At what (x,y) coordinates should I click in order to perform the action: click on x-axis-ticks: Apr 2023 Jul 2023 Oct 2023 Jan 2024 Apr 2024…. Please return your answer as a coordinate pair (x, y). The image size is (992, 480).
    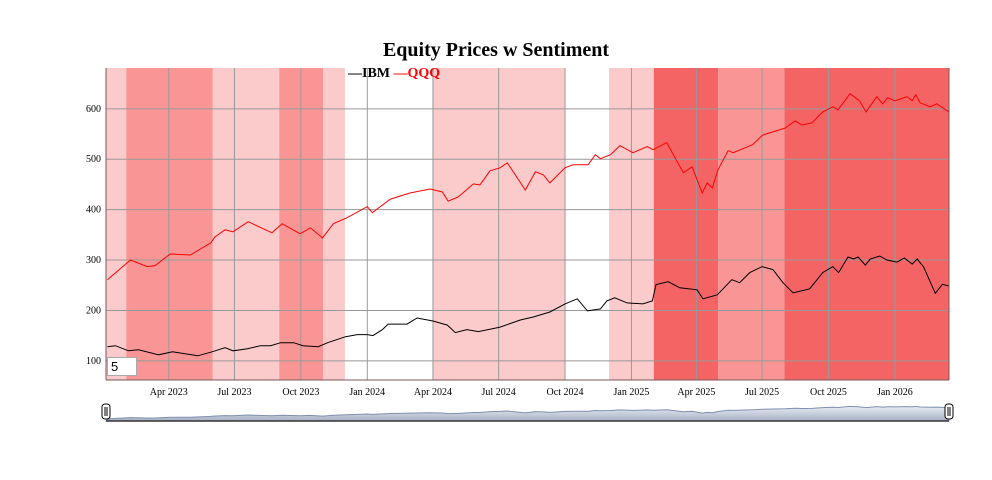
    Looking at the image, I should click on (531, 392).